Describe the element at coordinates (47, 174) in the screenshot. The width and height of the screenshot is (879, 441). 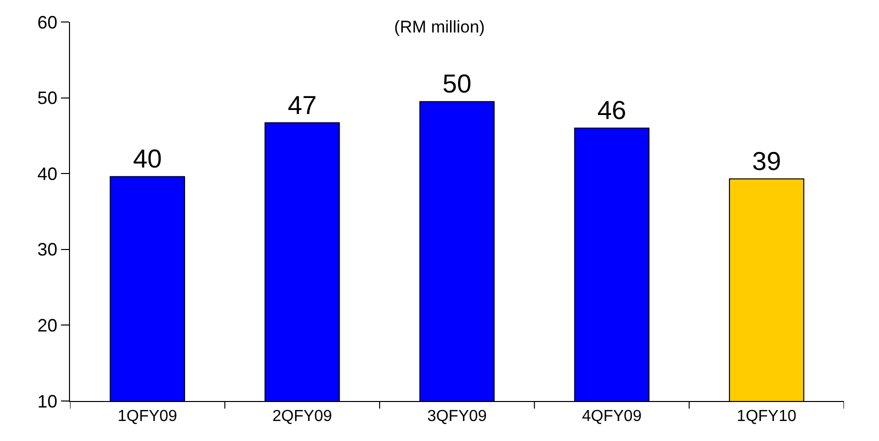
I see `y-tick-label: 40` at that location.